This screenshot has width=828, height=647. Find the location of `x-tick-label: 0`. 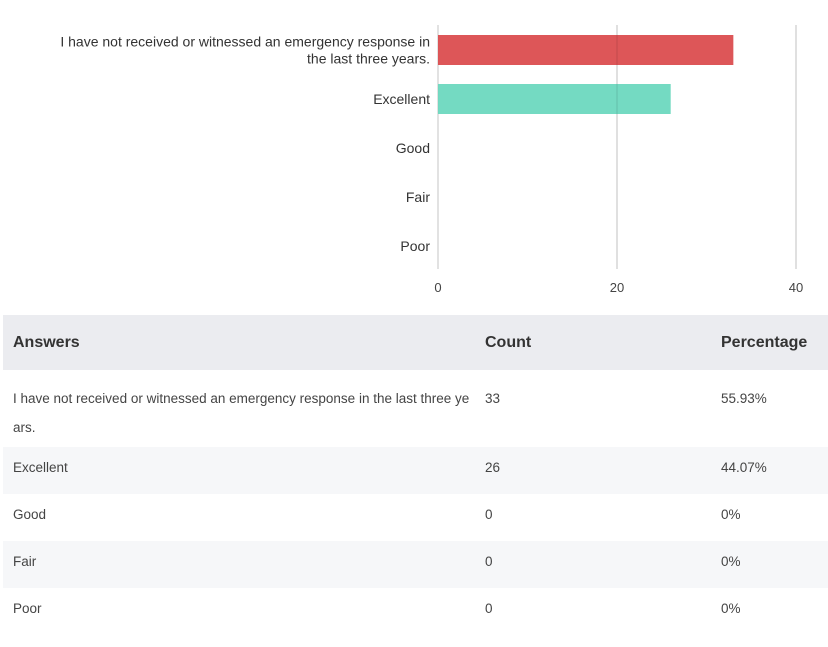

x-tick-label: 0 is located at coordinates (437, 287).